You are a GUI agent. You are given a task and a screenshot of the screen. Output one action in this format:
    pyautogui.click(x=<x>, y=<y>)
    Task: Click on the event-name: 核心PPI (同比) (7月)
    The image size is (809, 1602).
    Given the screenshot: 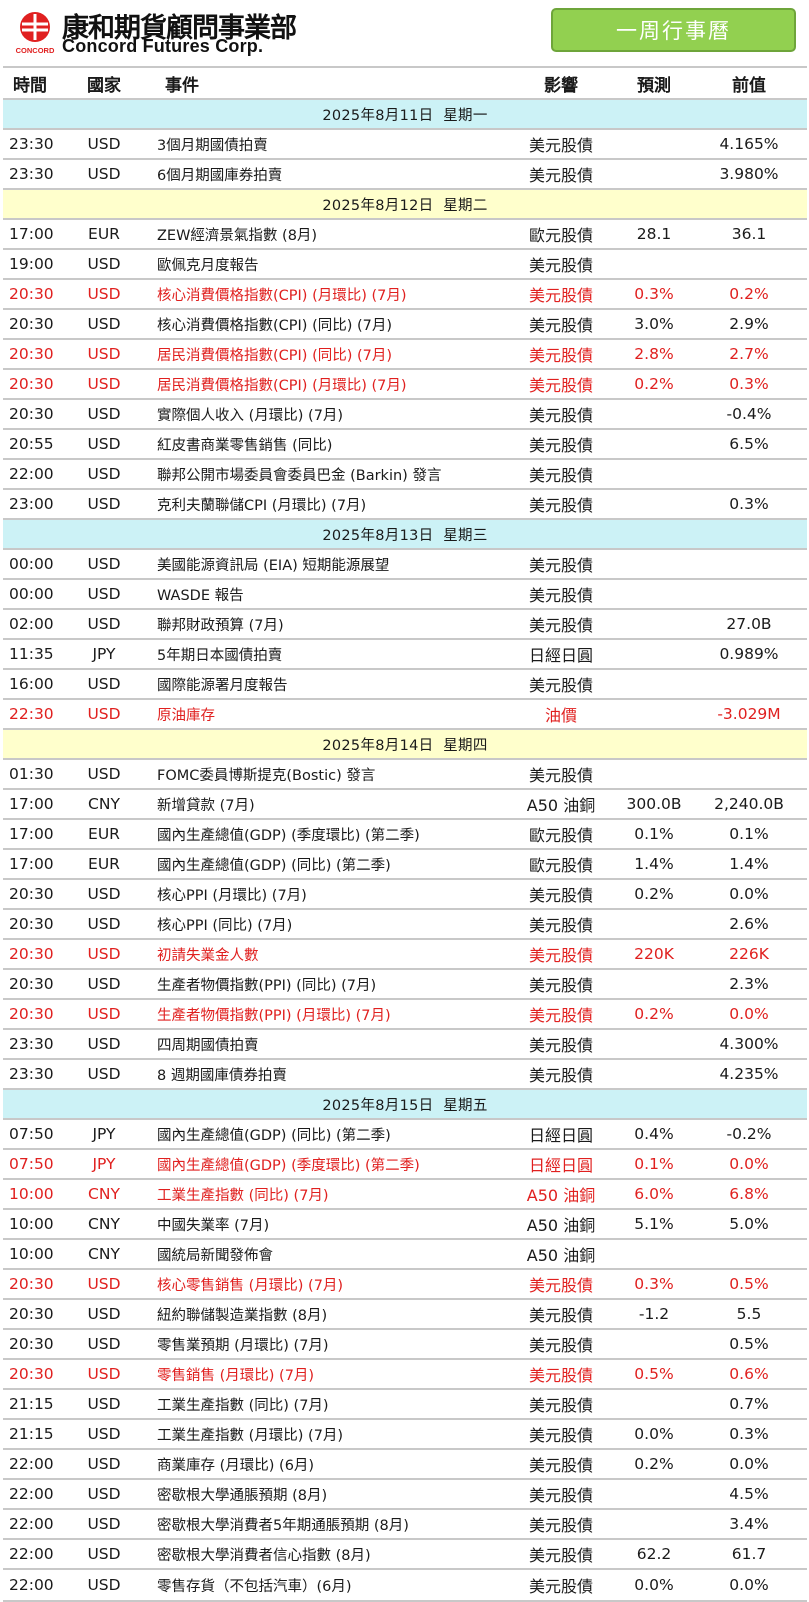 What is the action you would take?
    pyautogui.click(x=225, y=925)
    